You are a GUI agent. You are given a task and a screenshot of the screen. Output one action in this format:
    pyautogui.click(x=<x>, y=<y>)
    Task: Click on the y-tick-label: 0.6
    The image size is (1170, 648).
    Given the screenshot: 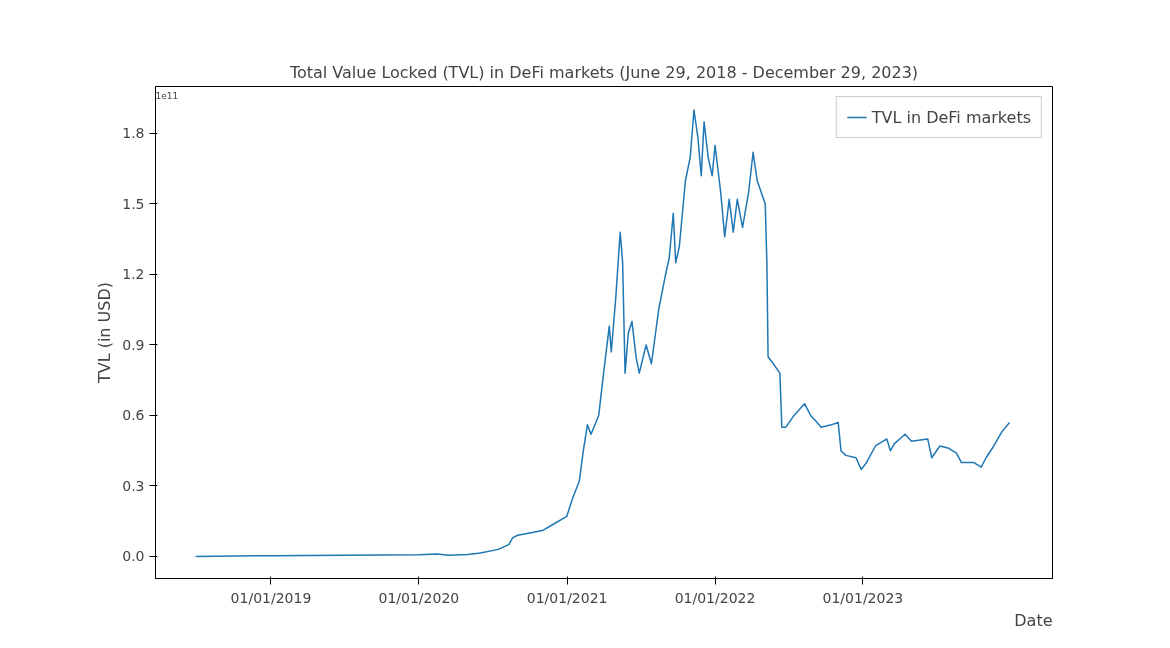 What is the action you would take?
    pyautogui.click(x=133, y=415)
    